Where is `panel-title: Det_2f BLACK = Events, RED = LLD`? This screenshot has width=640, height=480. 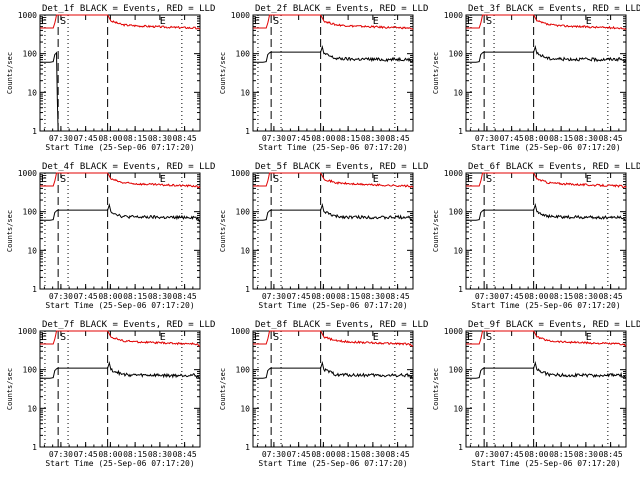 panel-title: Det_2f BLACK = Events, RED = LLD is located at coordinates (341, 9).